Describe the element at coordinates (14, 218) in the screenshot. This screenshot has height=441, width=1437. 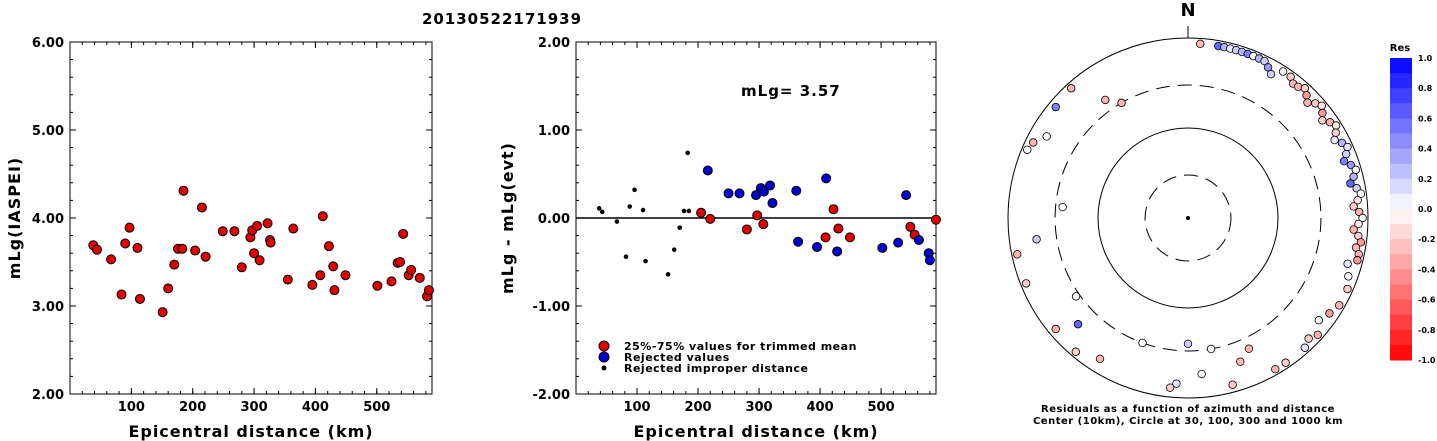
I see `y-axis-label: mLg(IASPEI)` at that location.